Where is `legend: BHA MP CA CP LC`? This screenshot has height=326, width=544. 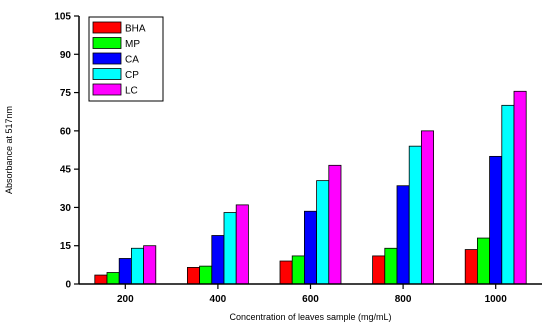
legend: BHA MP CA CP LC is located at coordinates (126, 59).